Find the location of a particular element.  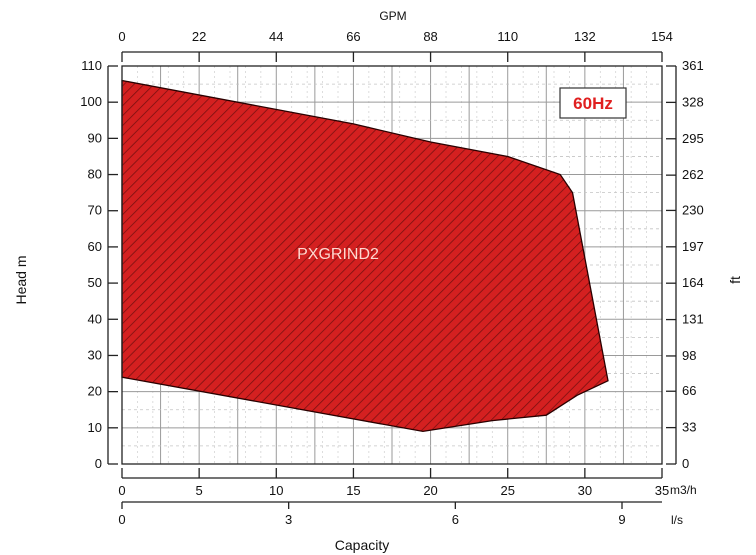

y2-tick-label: 295 is located at coordinates (693, 138).